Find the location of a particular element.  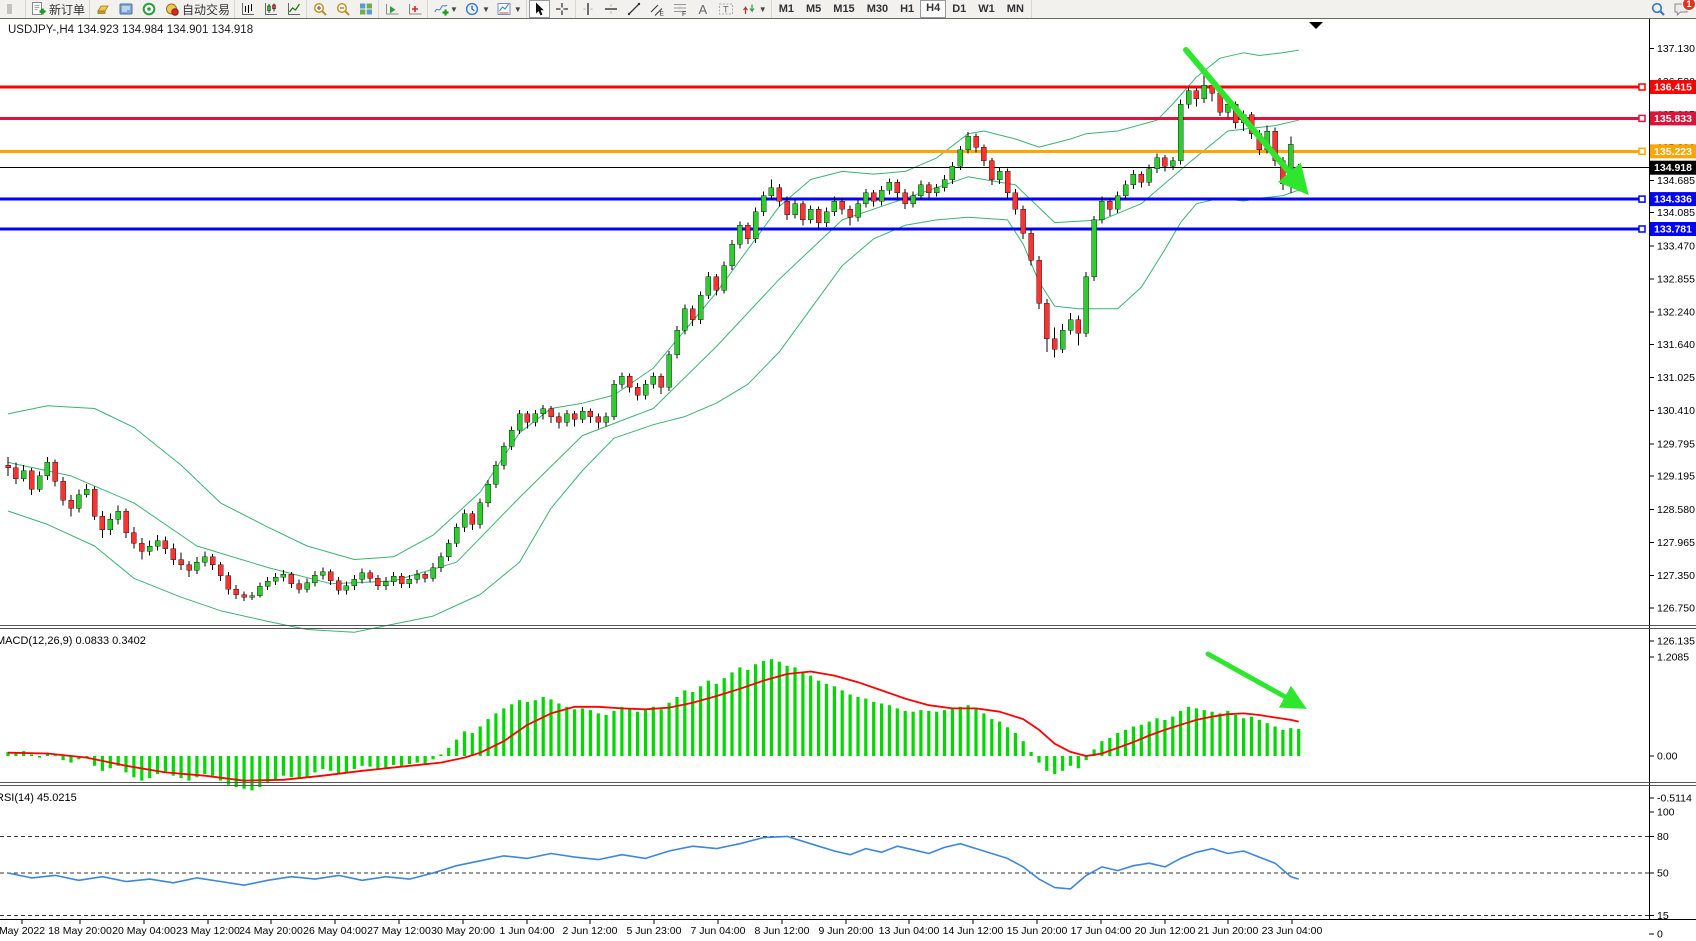

svg-text: 0 is located at coordinates (1660, 935).